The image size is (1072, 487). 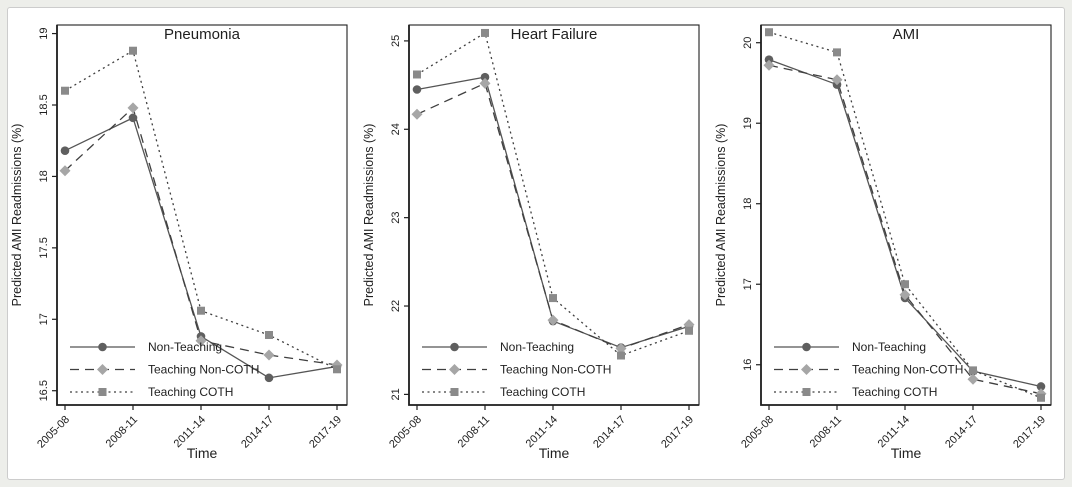 What do you see at coordinates (202, 34) in the screenshot?
I see `chart-title: Pneumonia` at bounding box center [202, 34].